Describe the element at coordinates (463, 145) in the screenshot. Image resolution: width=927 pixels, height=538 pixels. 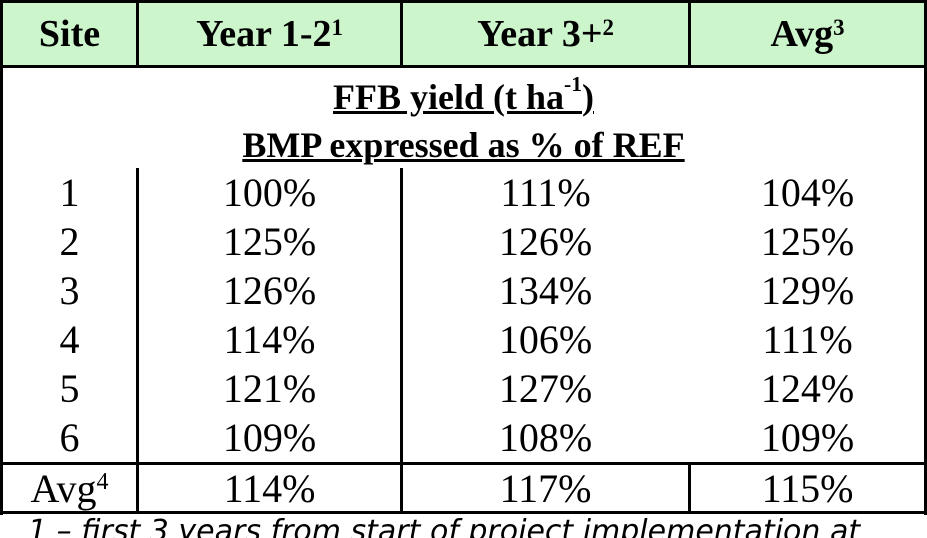
I see `subtitle-line2: BMP expressed as % of REF` at that location.